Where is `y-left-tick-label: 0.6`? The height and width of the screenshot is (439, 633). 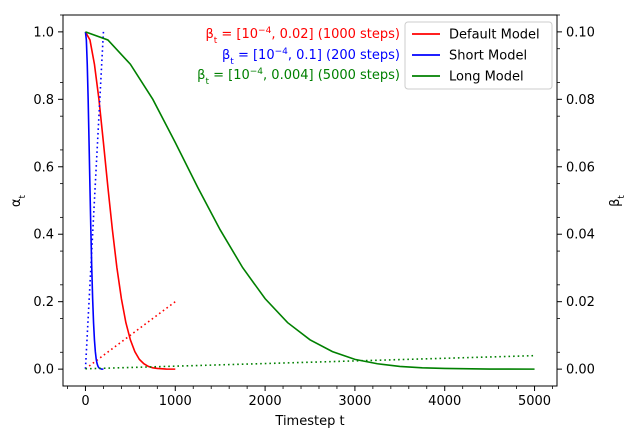 y-left-tick-label: 0.6 is located at coordinates (43, 167).